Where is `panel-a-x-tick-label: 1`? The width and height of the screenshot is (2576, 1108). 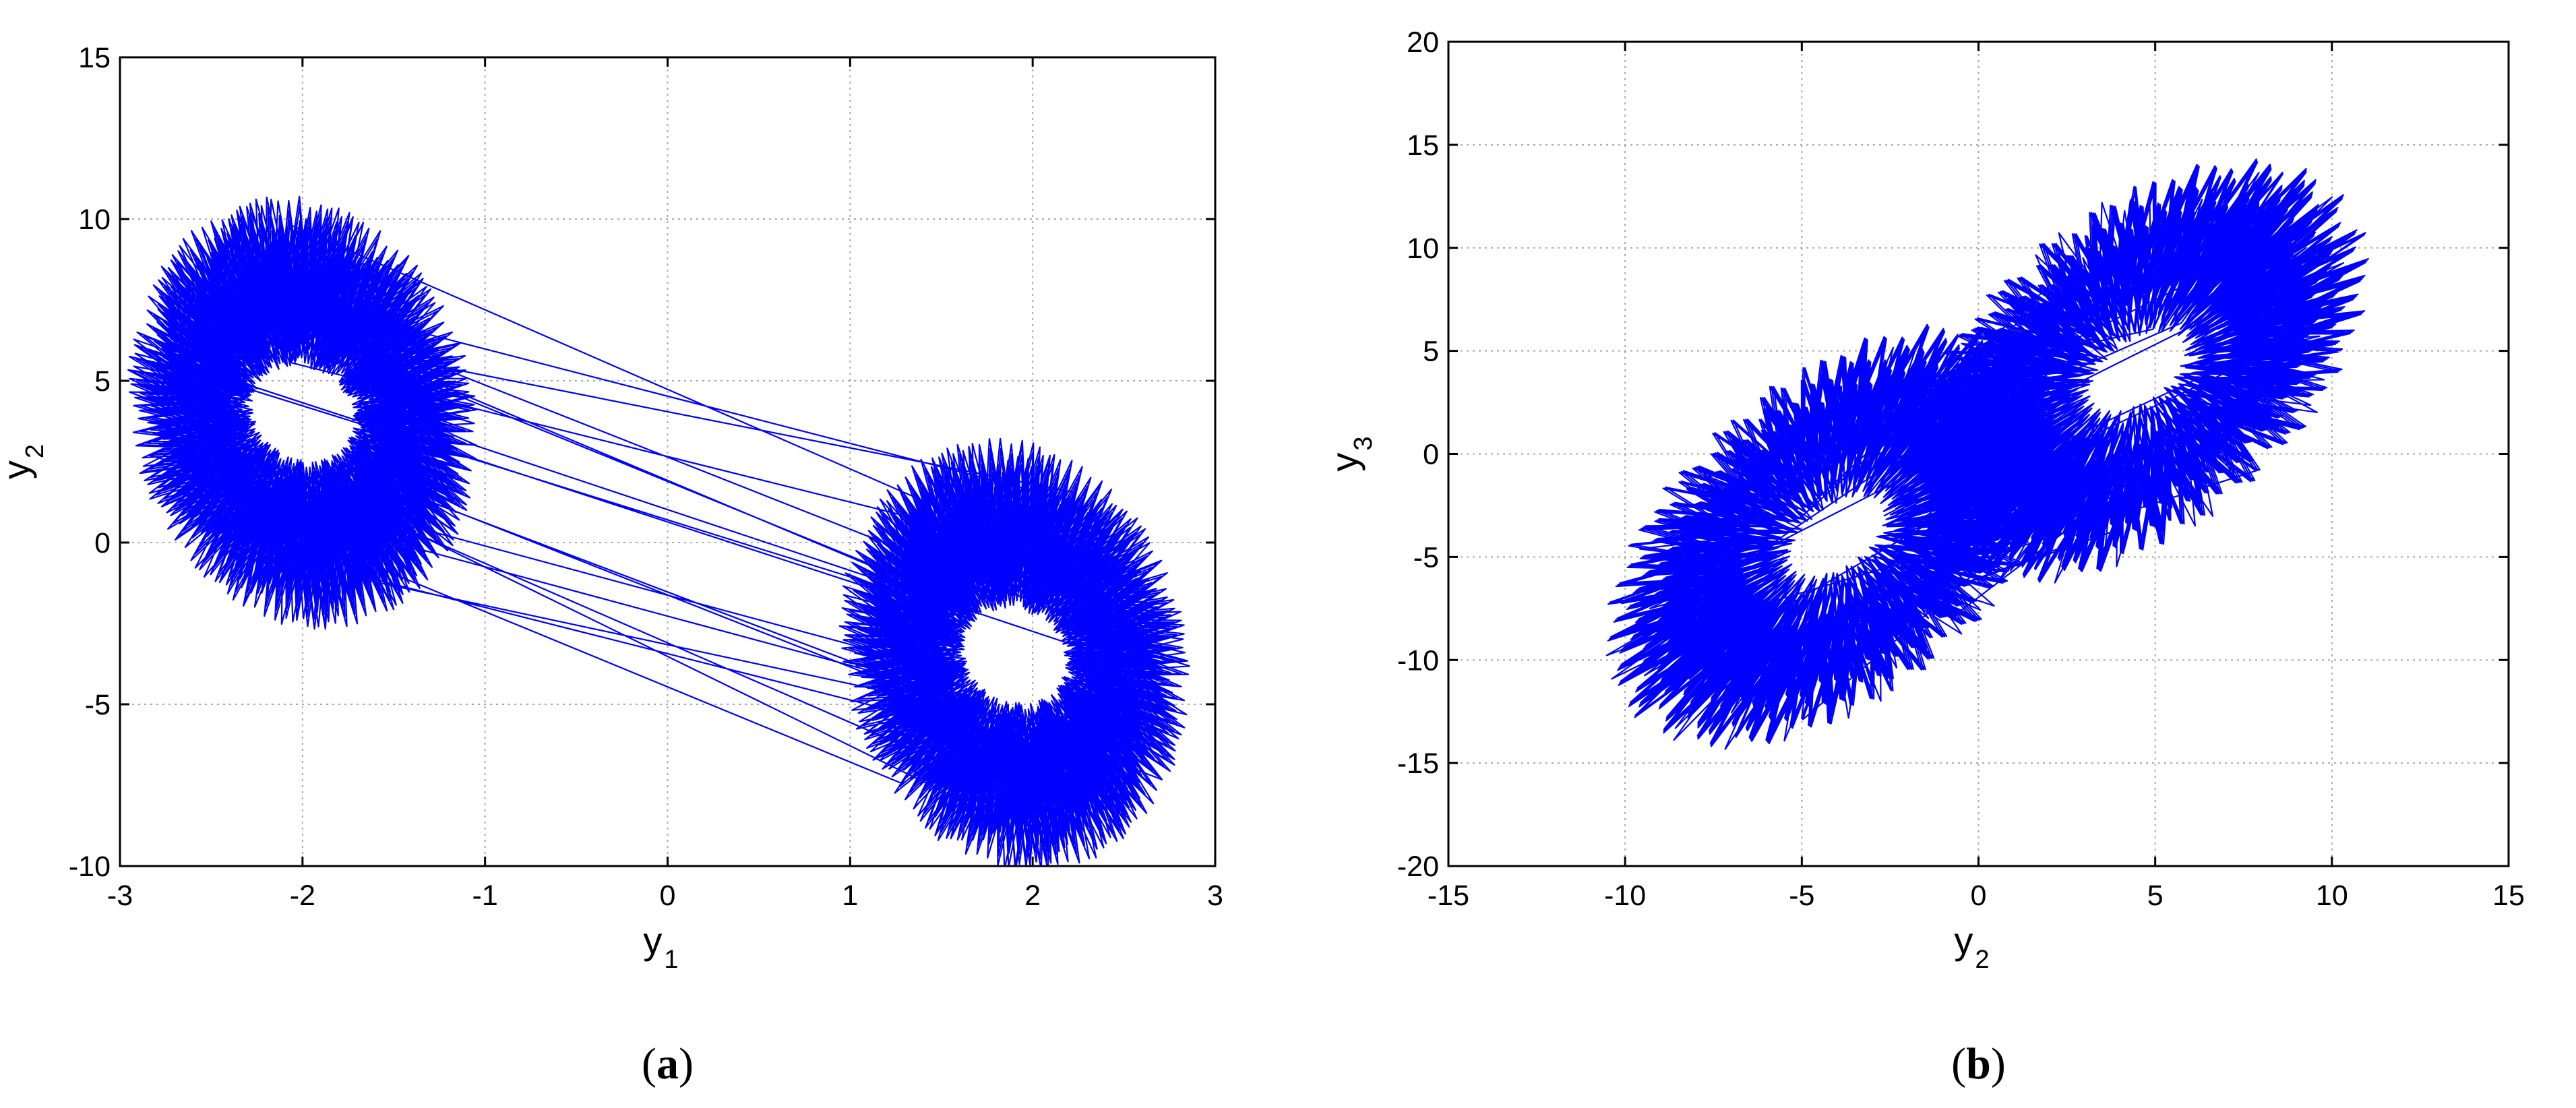 panel-a-x-tick-label: 1 is located at coordinates (850, 896).